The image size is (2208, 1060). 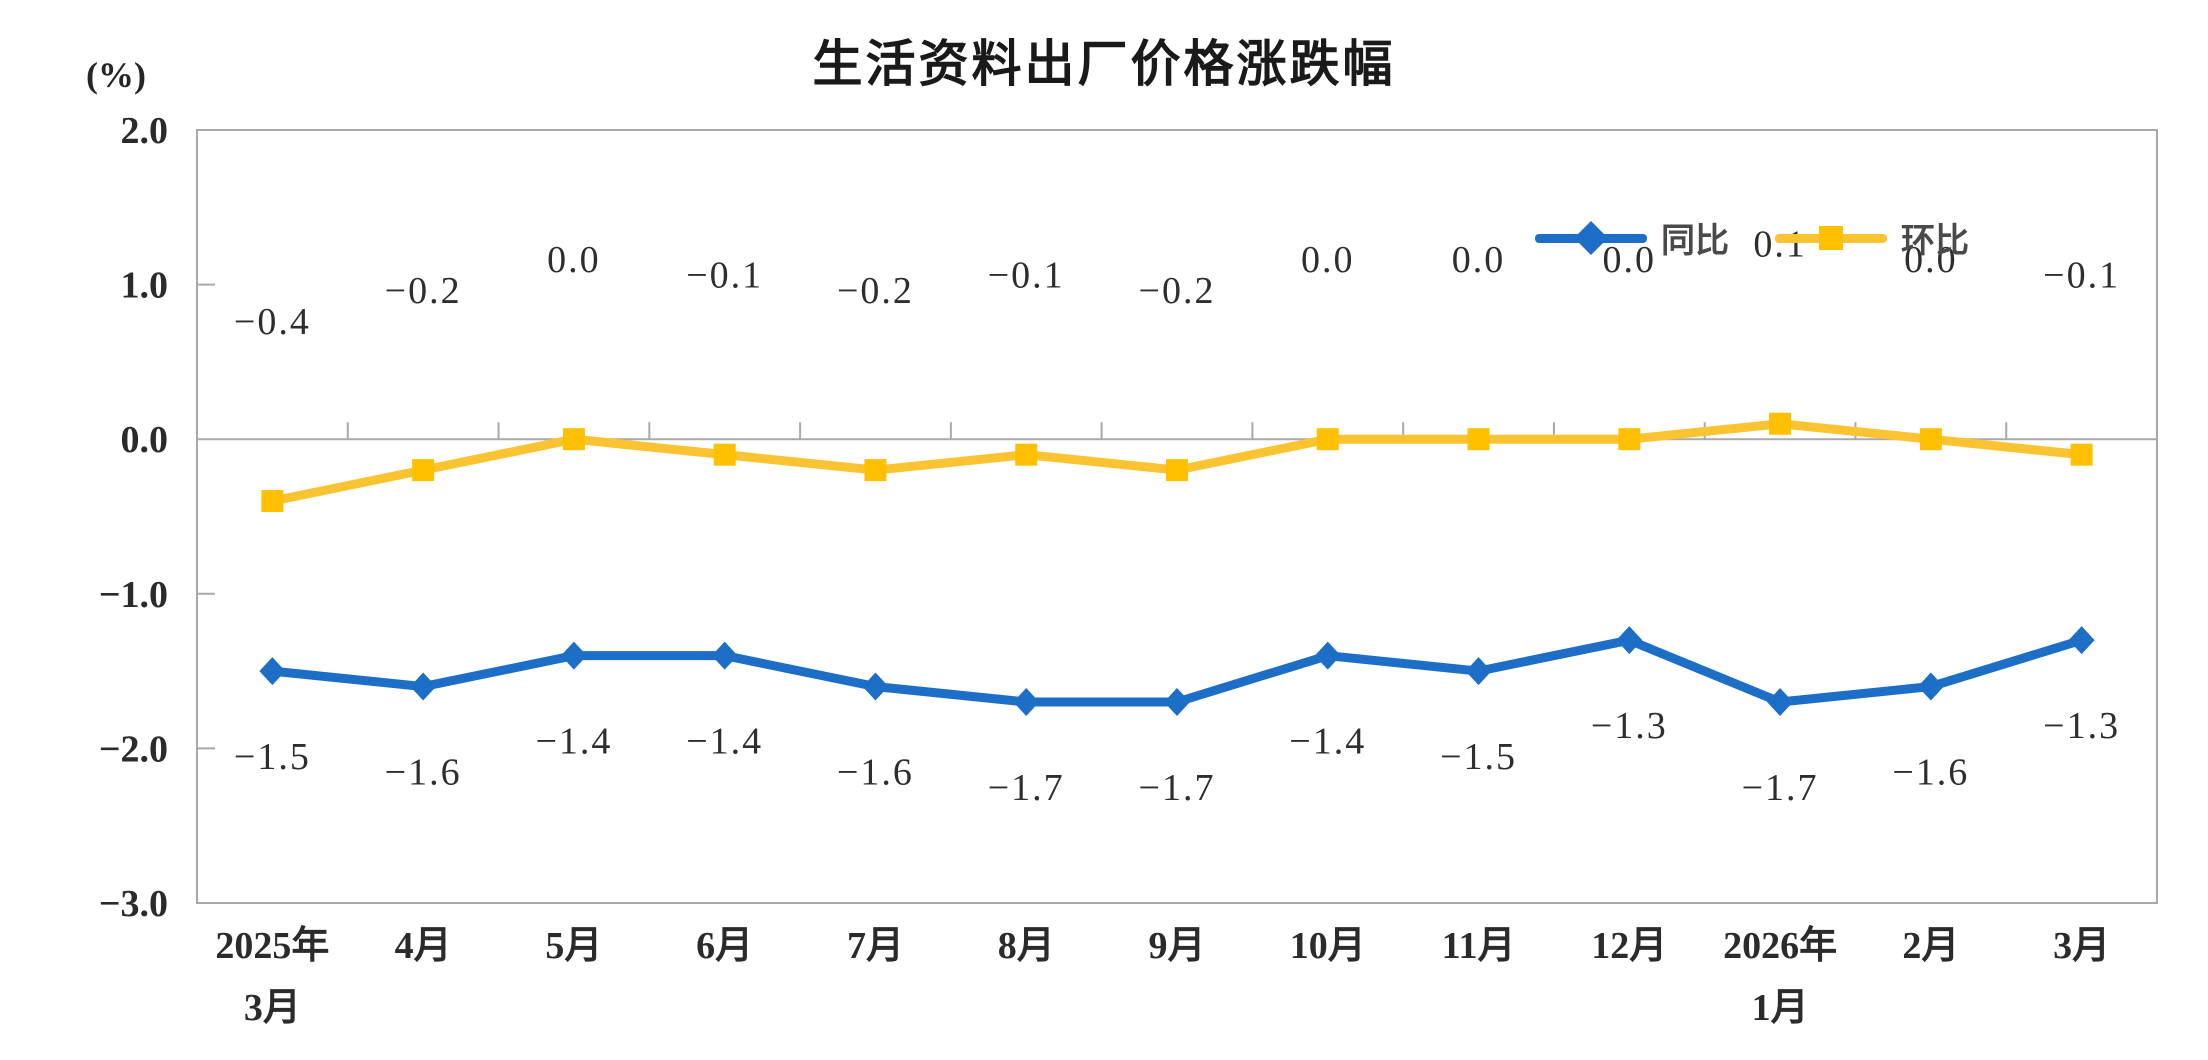 What do you see at coordinates (1930, 946) in the screenshot?
I see `x-axis-category-label: 2月` at bounding box center [1930, 946].